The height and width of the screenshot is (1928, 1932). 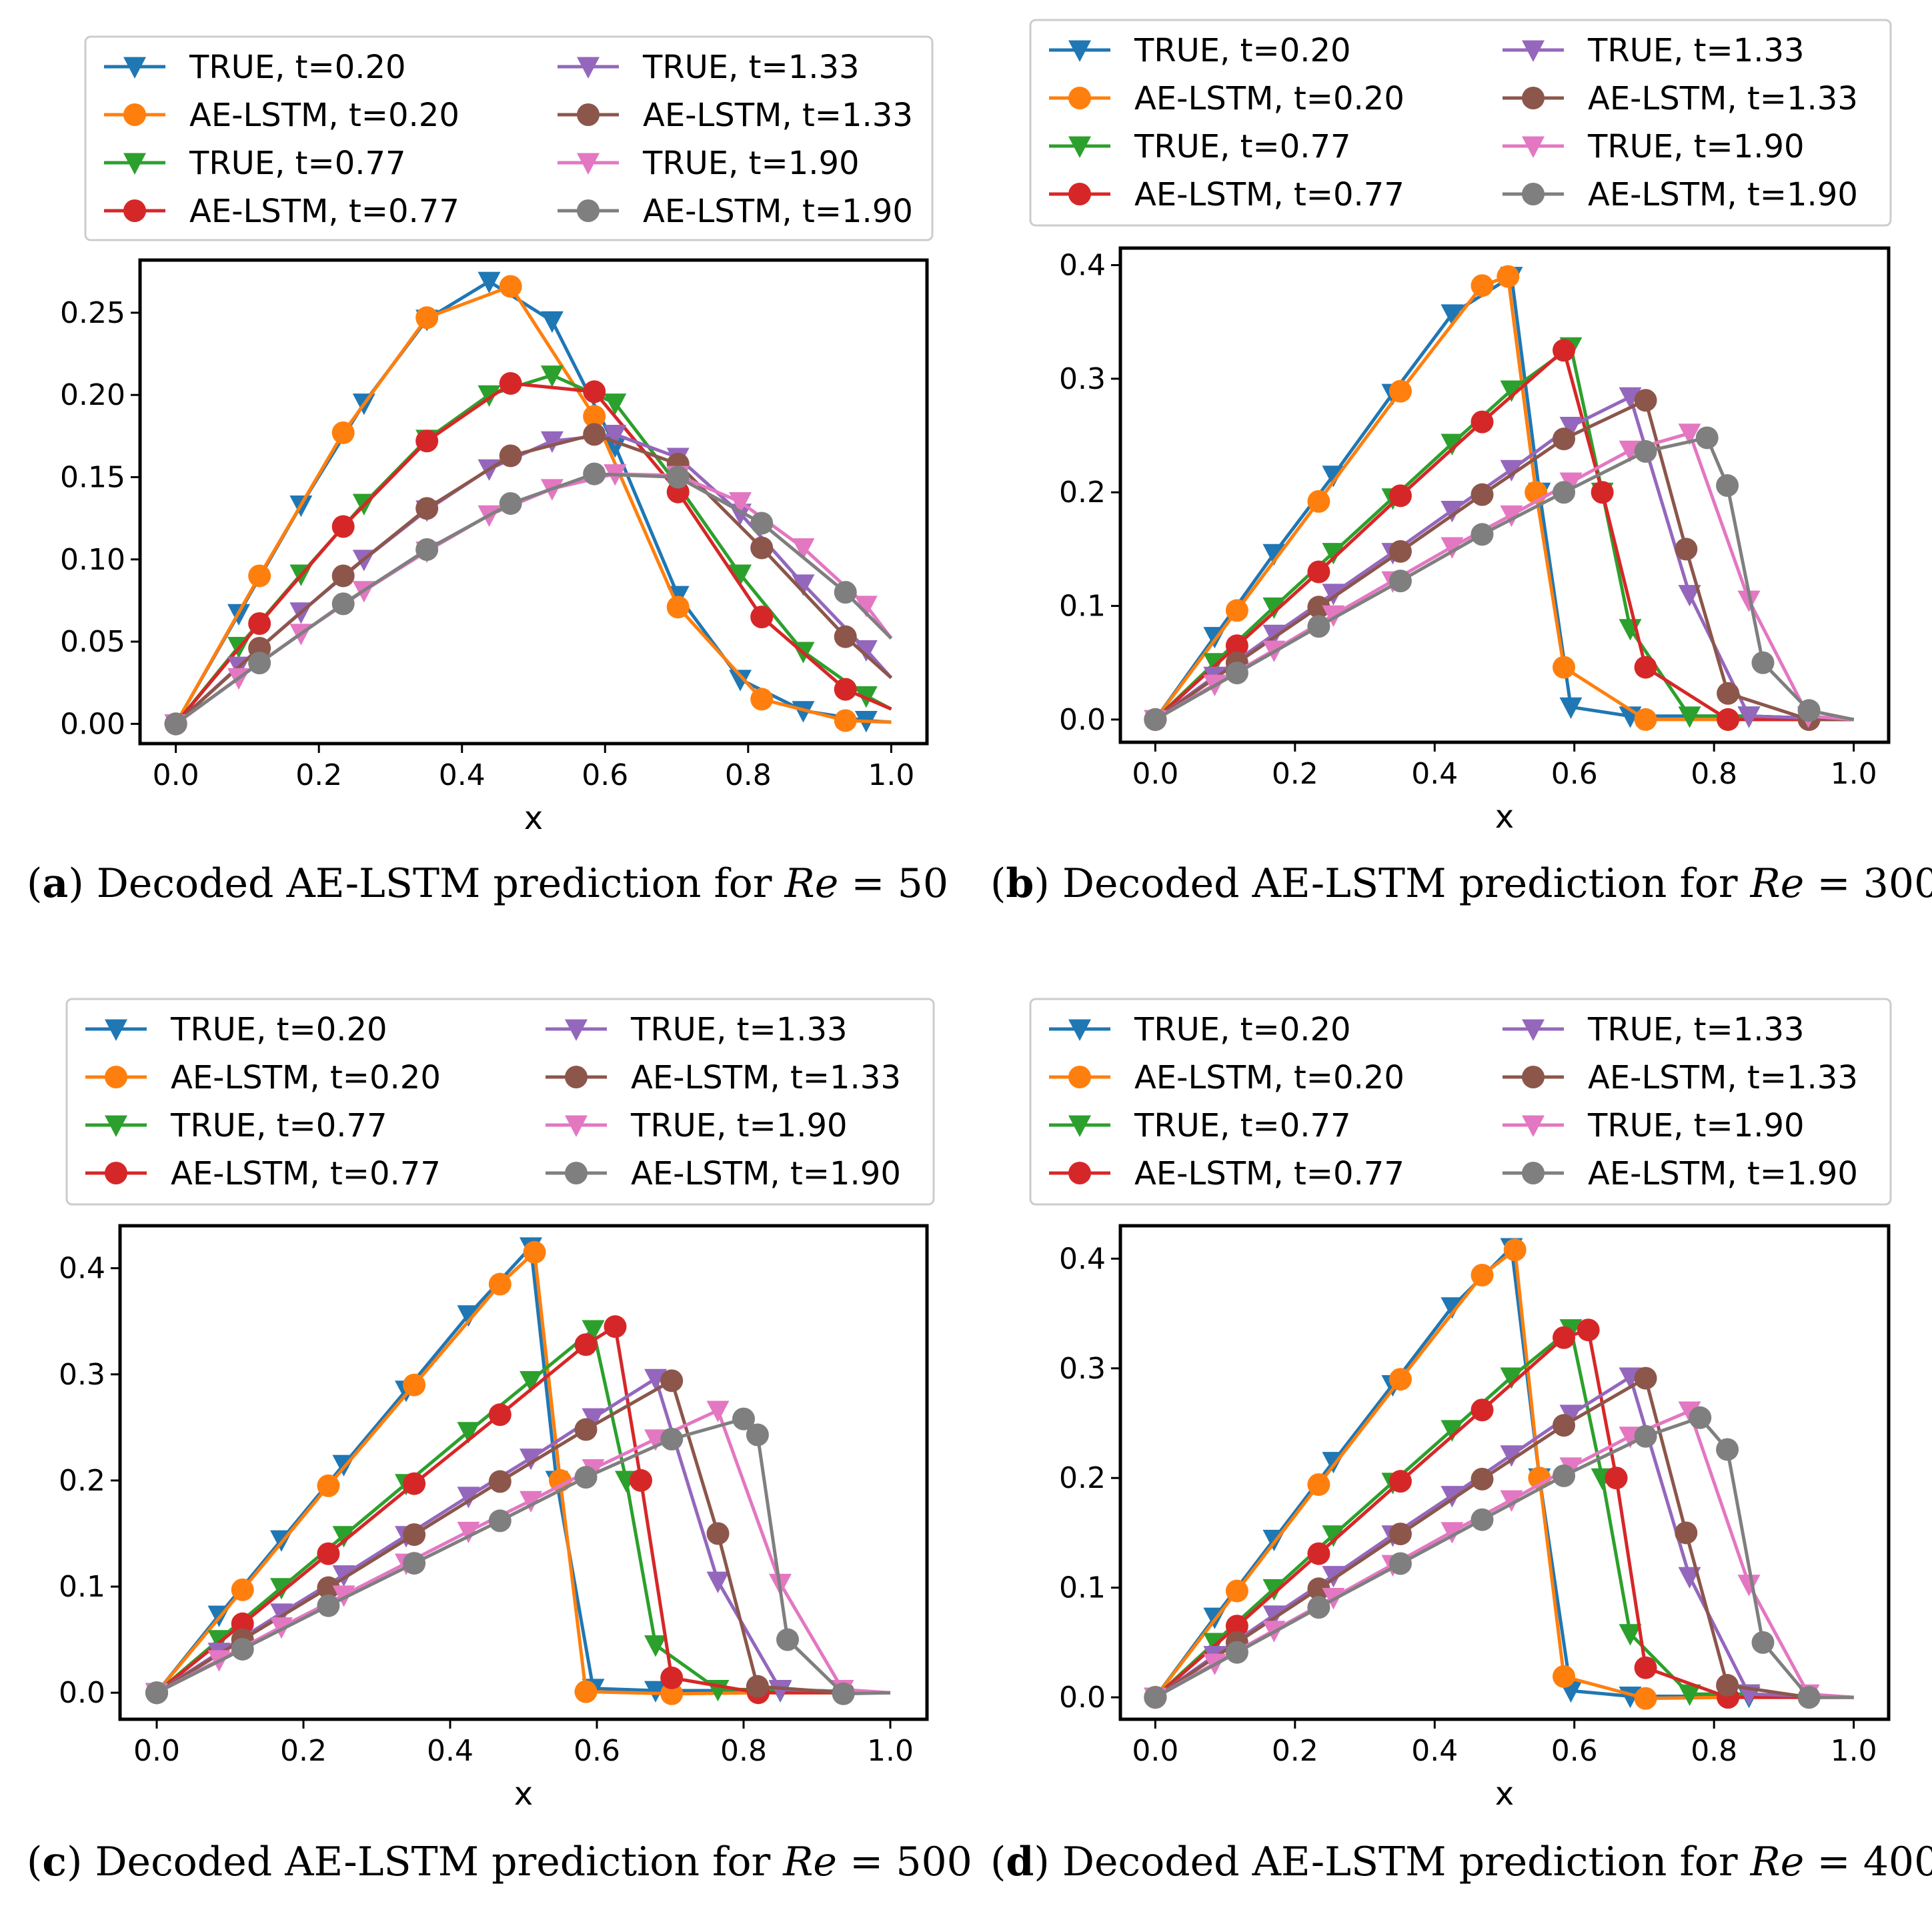 What do you see at coordinates (1082, 266) in the screenshot?
I see `y-tick-label: 0.4` at bounding box center [1082, 266].